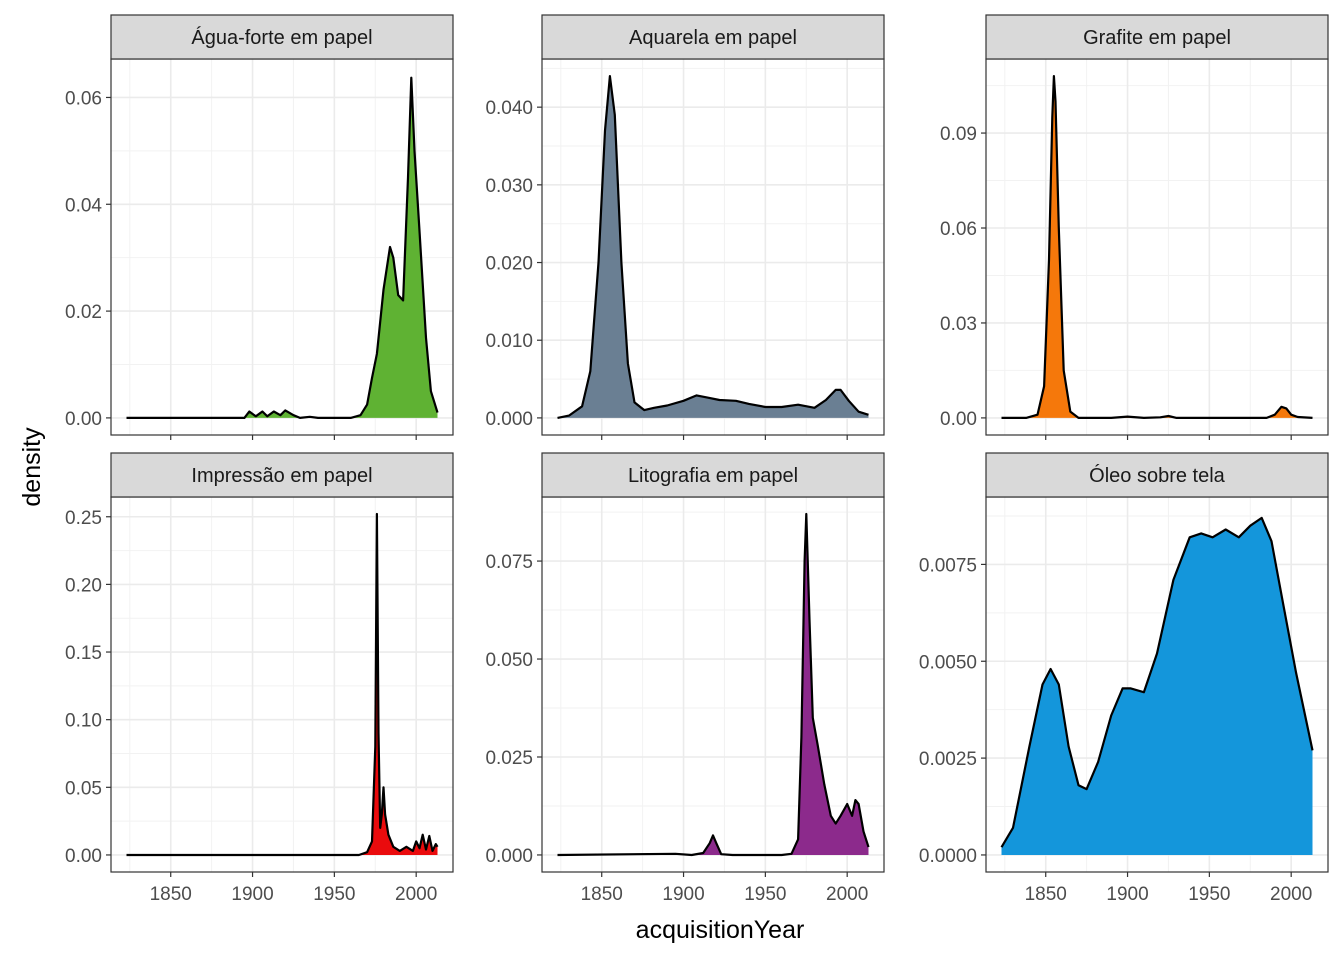 The height and width of the screenshot is (965, 1344). What do you see at coordinates (83, 312) in the screenshot?
I see `y-tick-label: 0.02` at bounding box center [83, 312].